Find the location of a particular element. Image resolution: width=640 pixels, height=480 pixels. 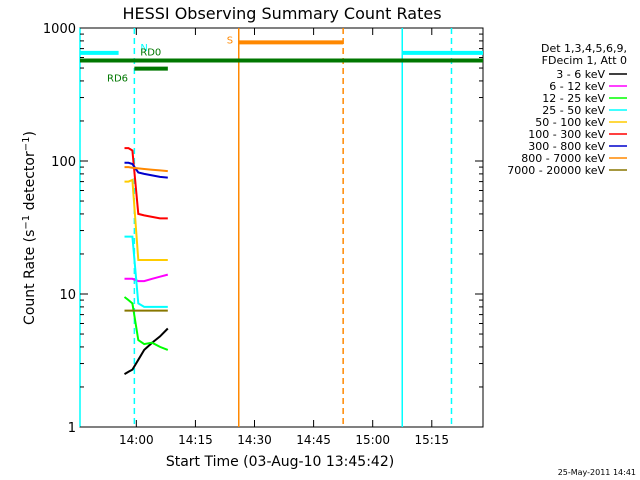

y-tick-label-1000: 1000 is located at coordinates (59, 29).